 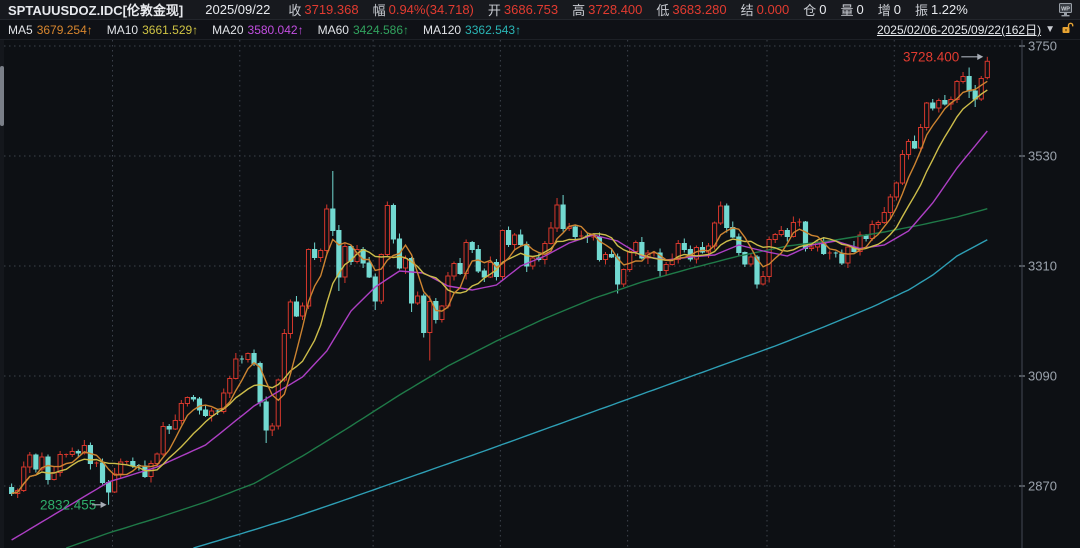 What do you see at coordinates (847, 10) in the screenshot?
I see `field-label: 量` at bounding box center [847, 10].